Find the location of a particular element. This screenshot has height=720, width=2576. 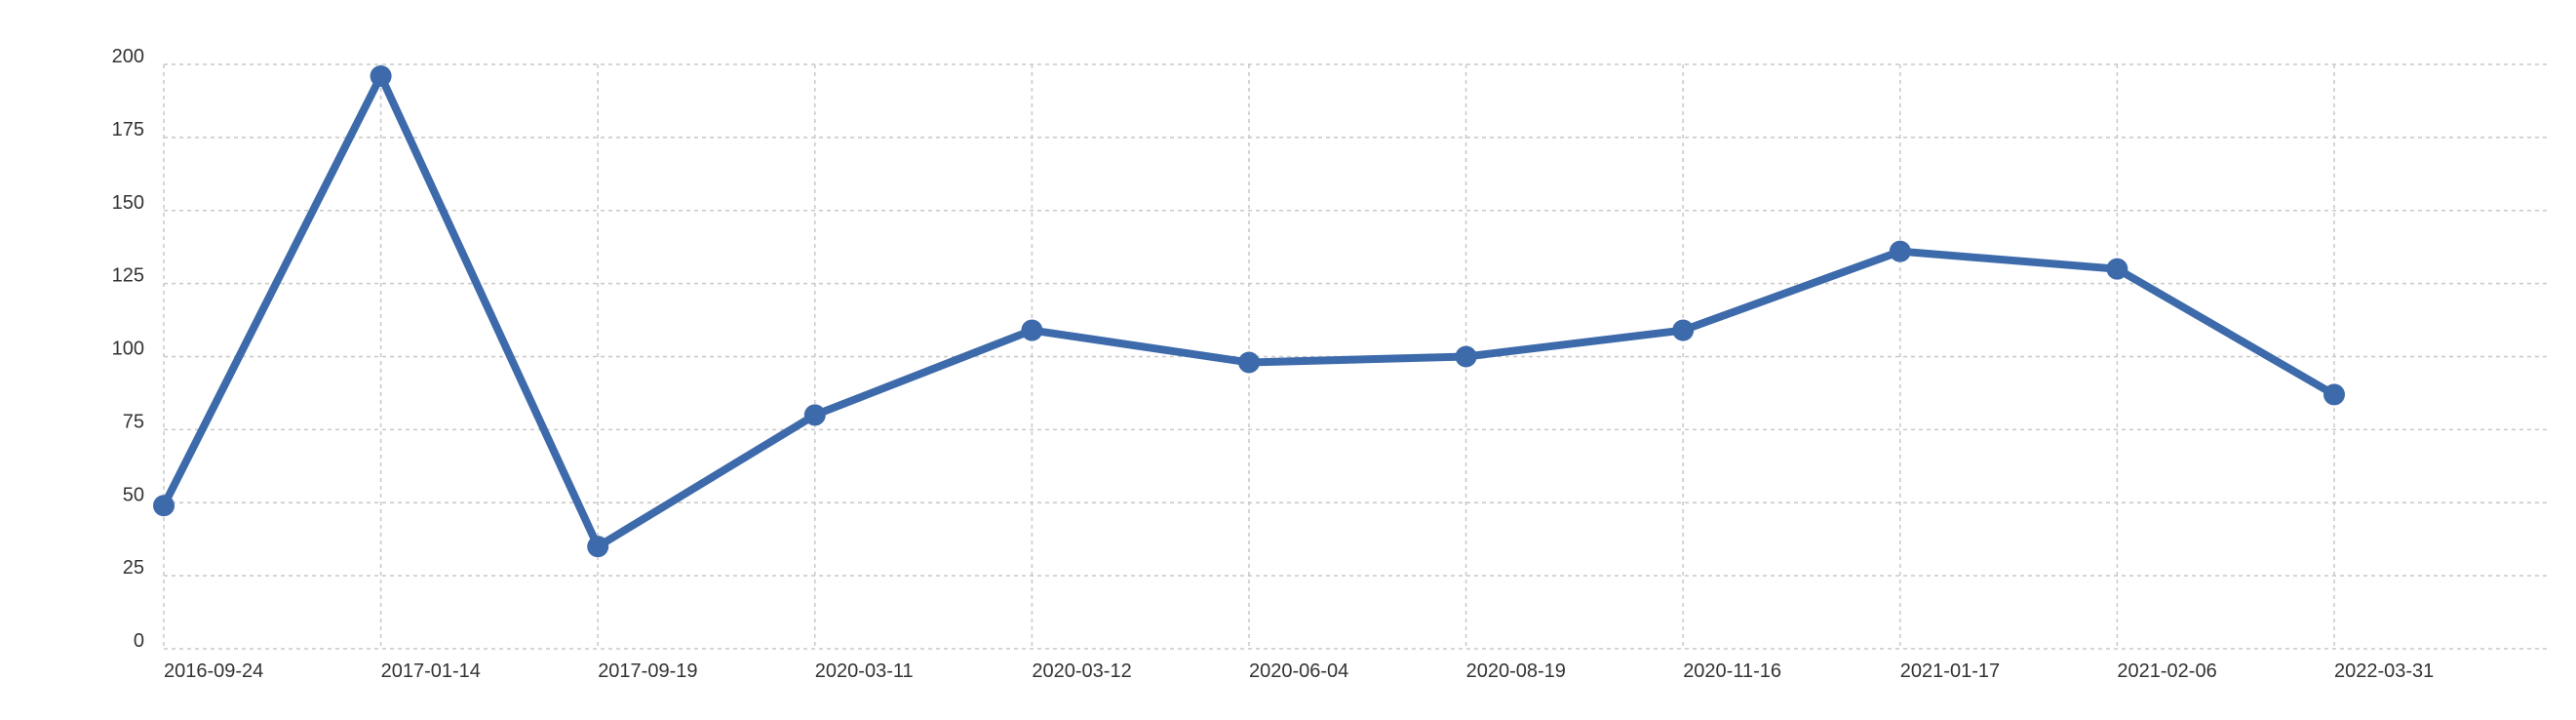

y-tick-label: 175 is located at coordinates (128, 129).